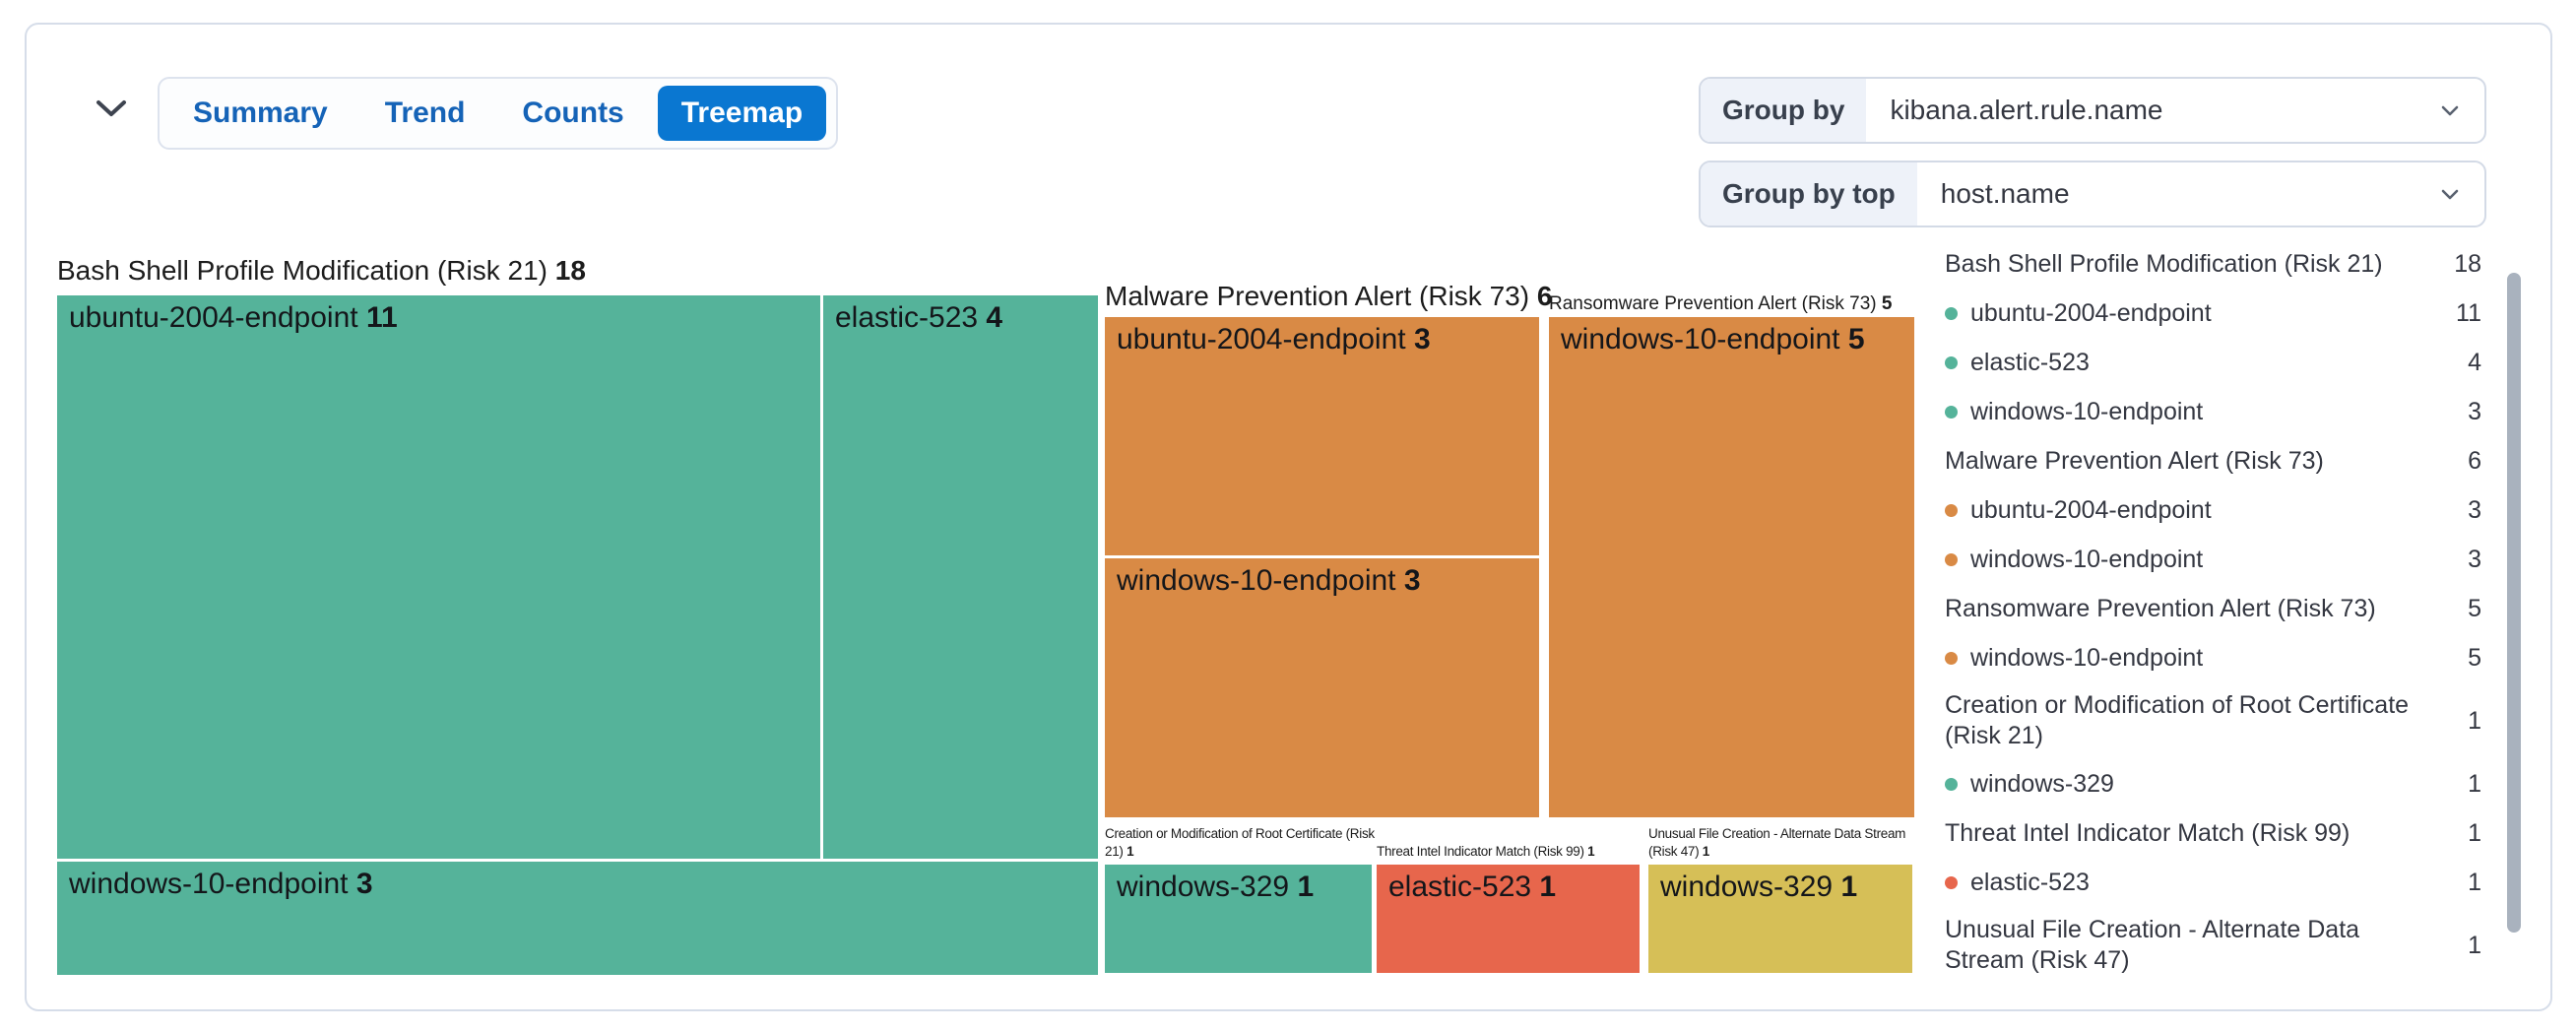  What do you see at coordinates (2468, 312) in the screenshot?
I see `legend-count: 11` at bounding box center [2468, 312].